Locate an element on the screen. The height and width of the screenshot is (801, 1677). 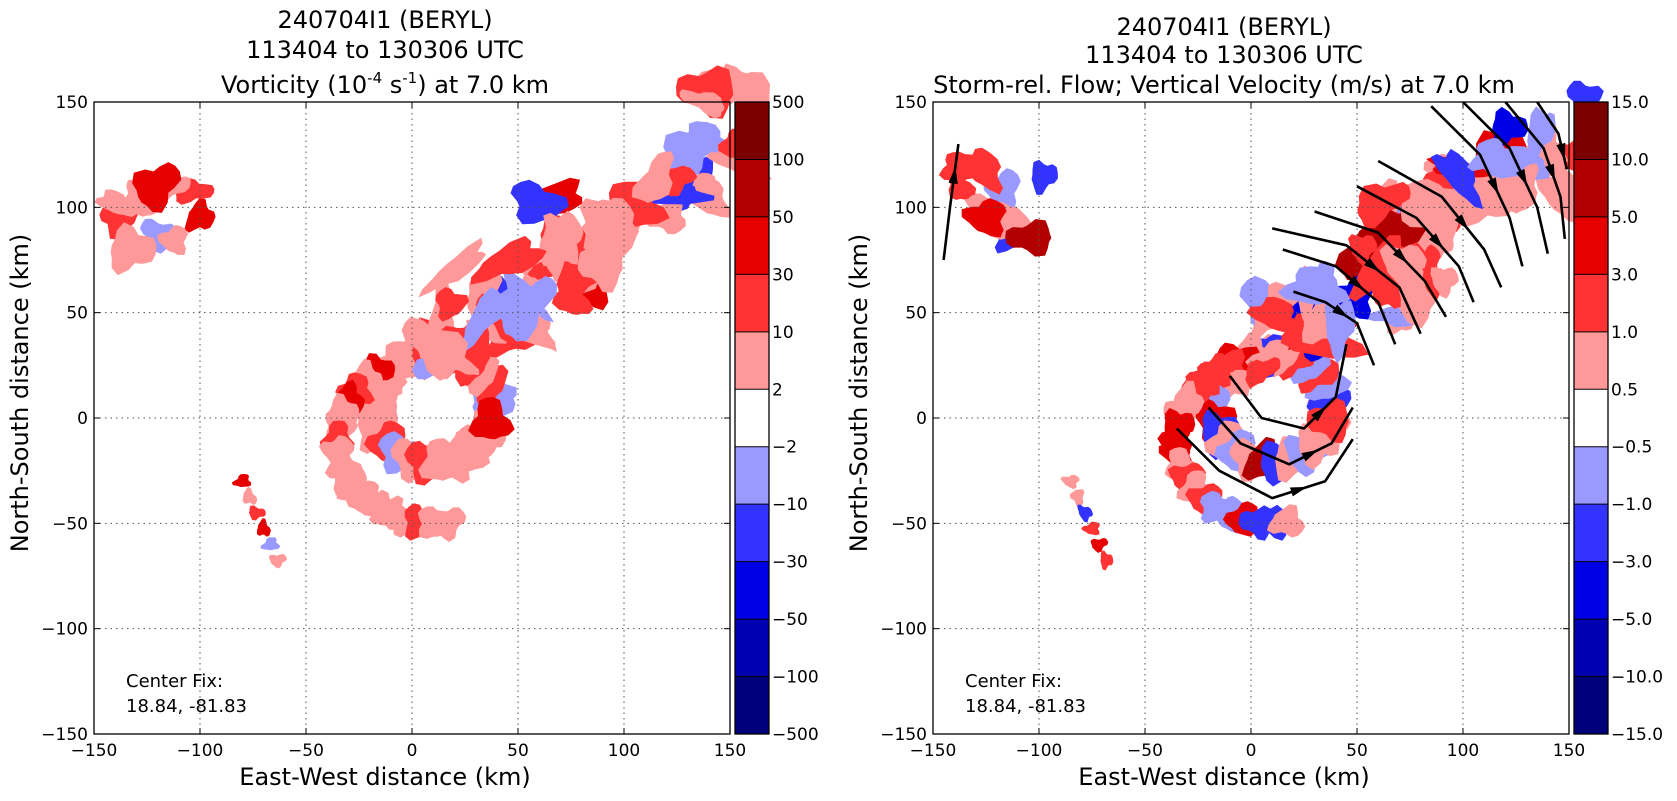
y-tick-label: 100 is located at coordinates (911, 208).